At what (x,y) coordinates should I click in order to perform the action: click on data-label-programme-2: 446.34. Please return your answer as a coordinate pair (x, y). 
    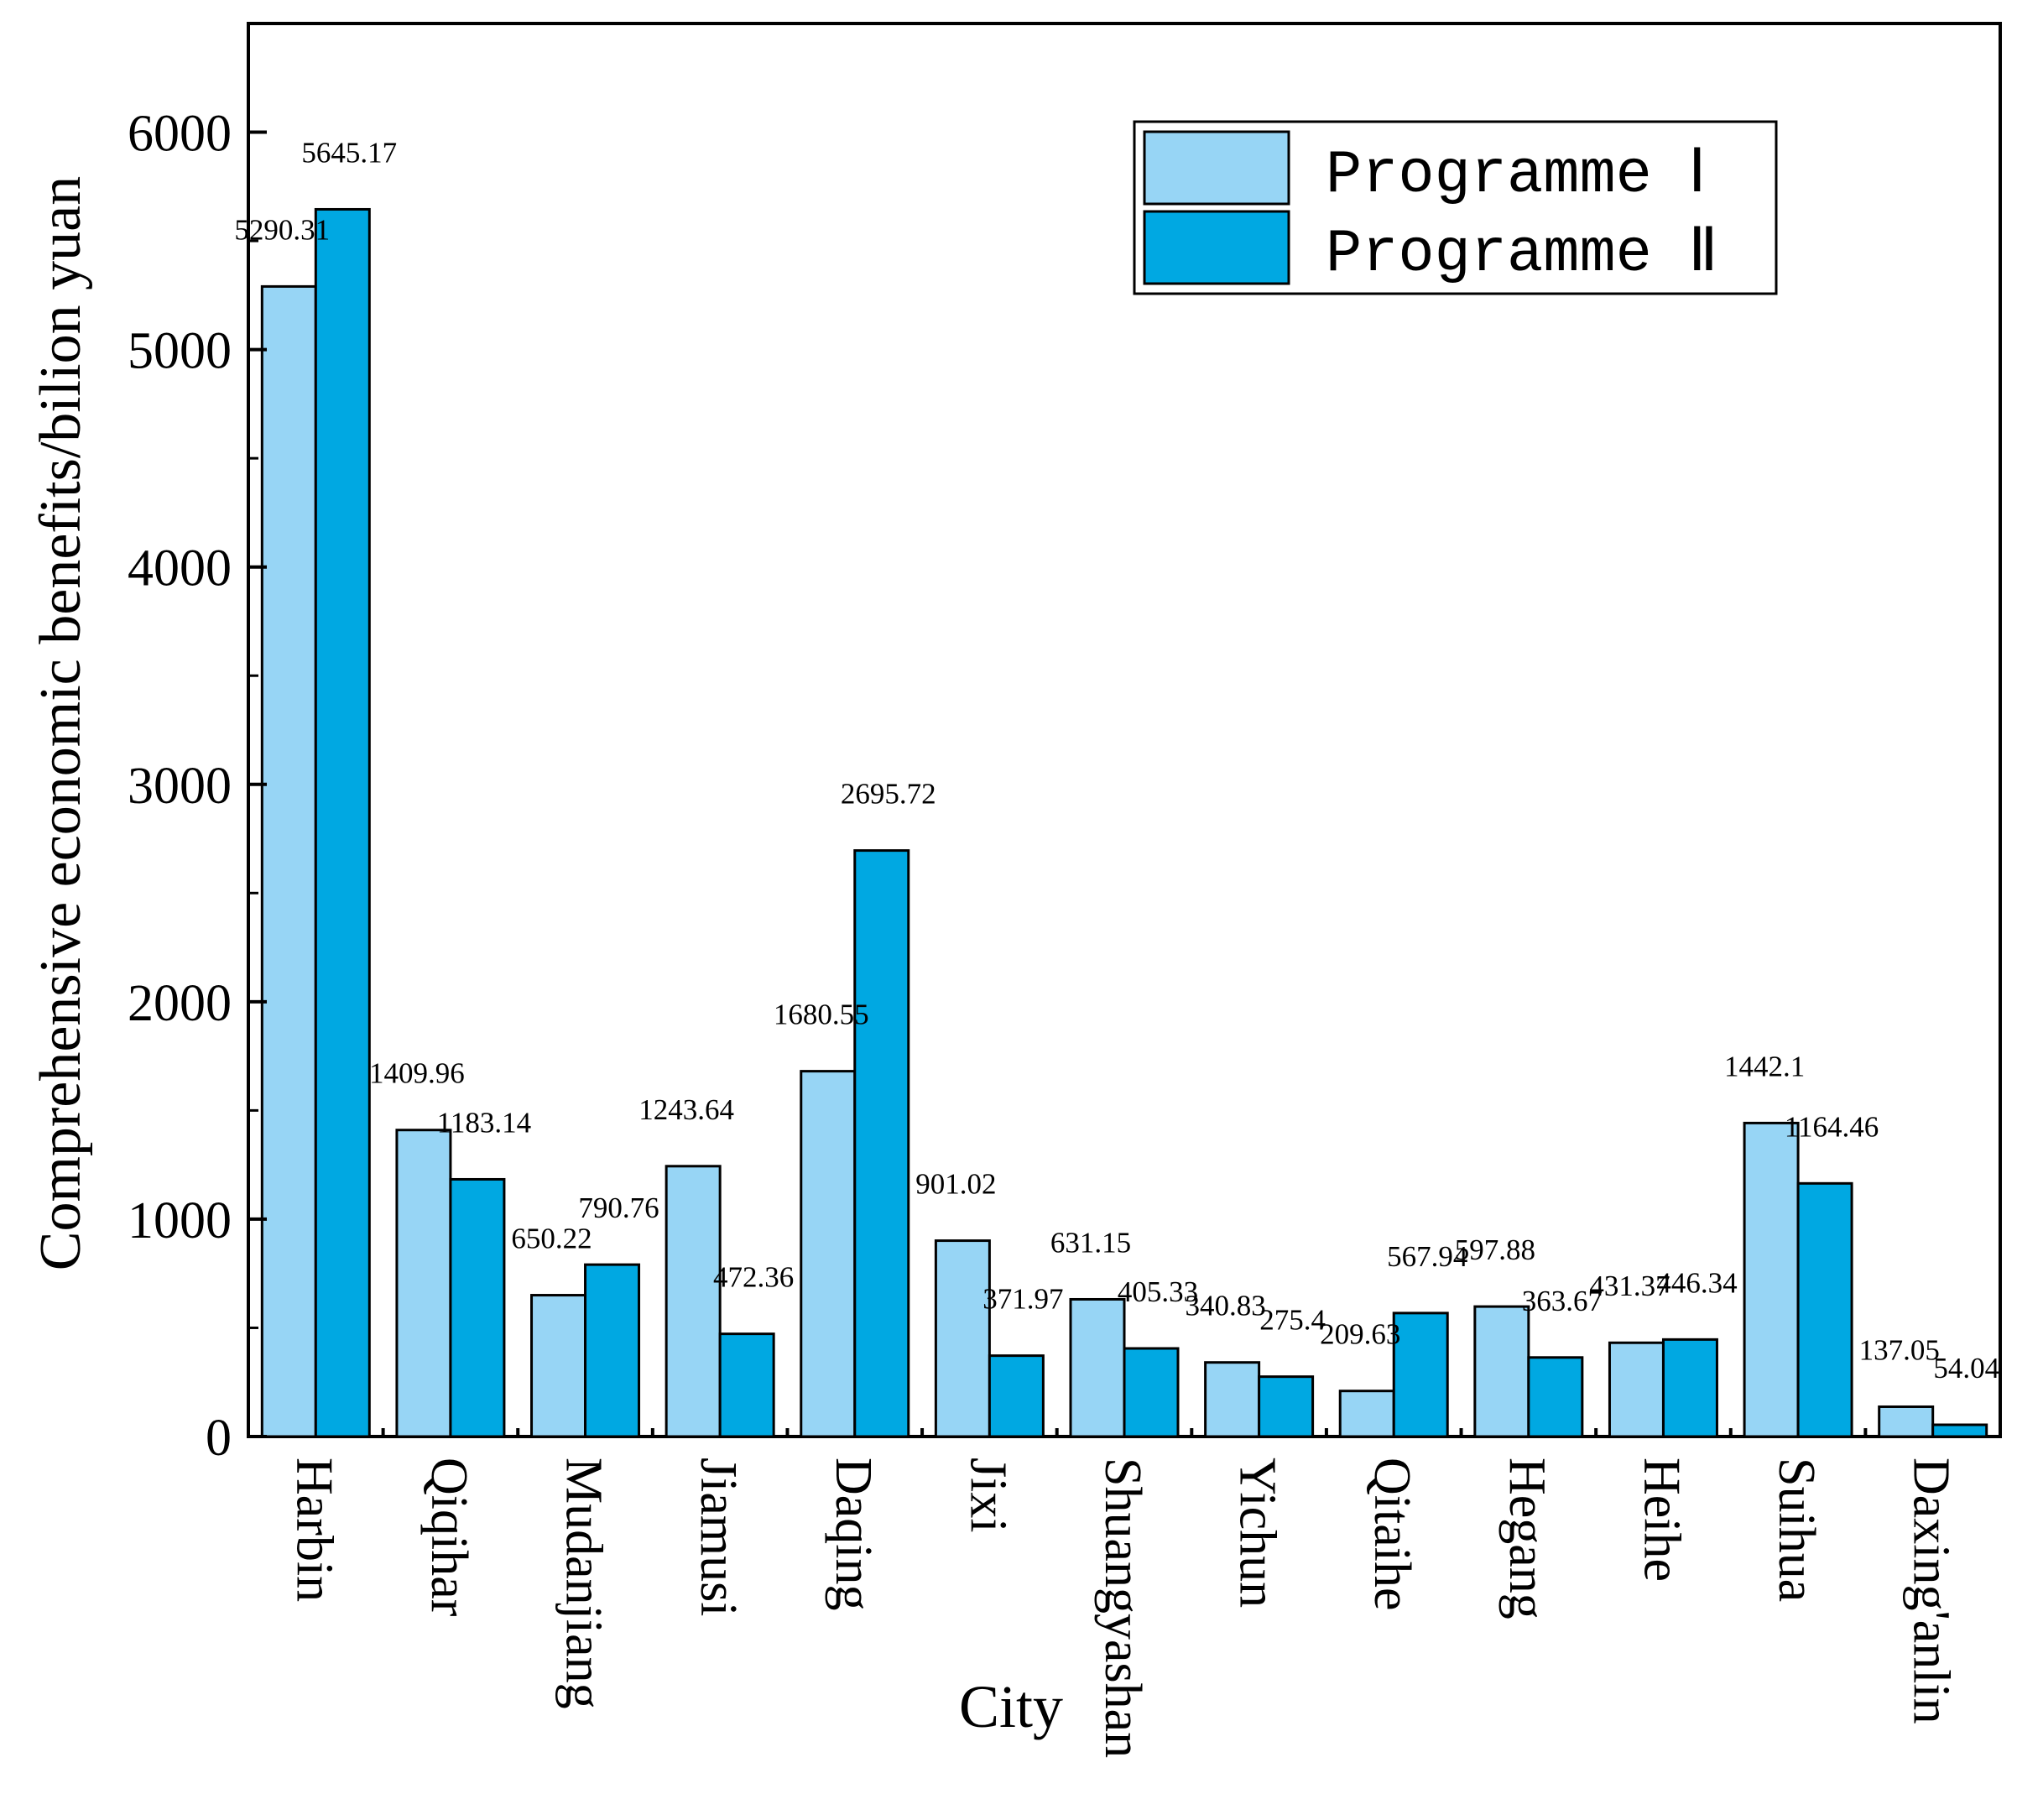
    Looking at the image, I should click on (1697, 1282).